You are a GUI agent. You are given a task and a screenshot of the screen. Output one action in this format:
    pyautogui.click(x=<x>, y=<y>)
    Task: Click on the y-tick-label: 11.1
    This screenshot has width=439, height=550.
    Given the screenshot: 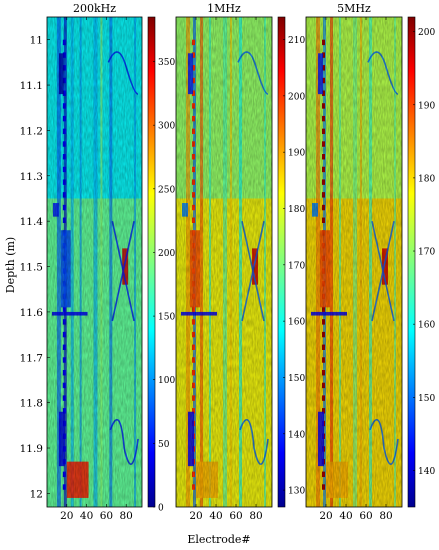 What is the action you would take?
    pyautogui.click(x=31, y=86)
    